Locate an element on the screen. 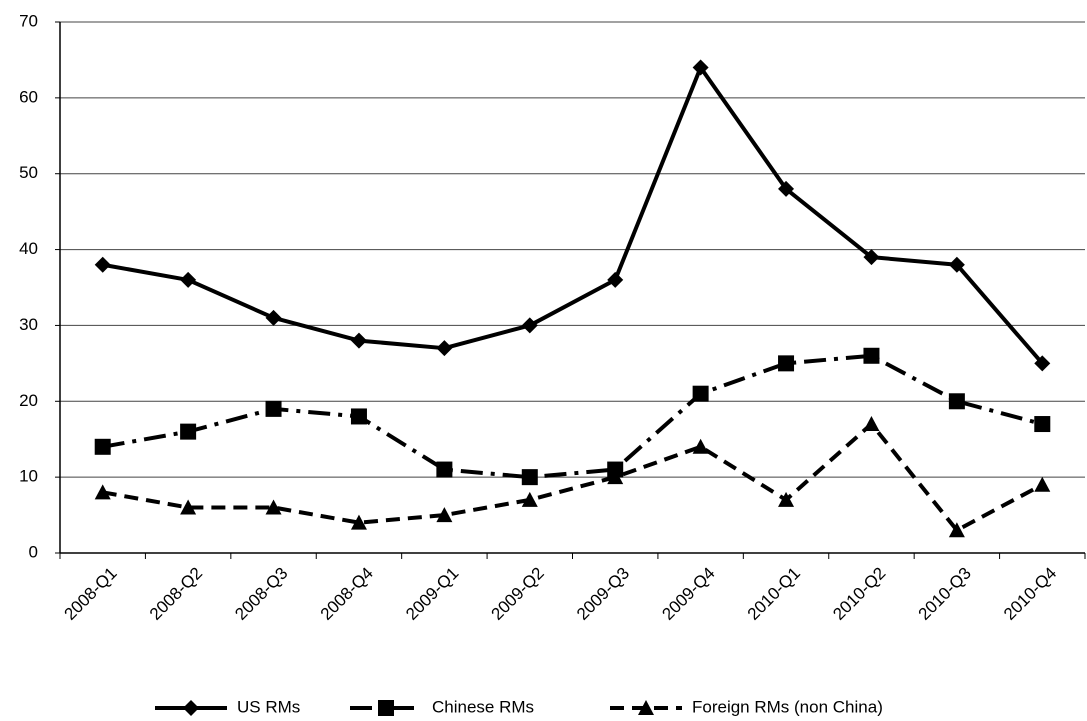 This screenshot has width=1087, height=721. y-tick-label: 10 is located at coordinates (28, 476).